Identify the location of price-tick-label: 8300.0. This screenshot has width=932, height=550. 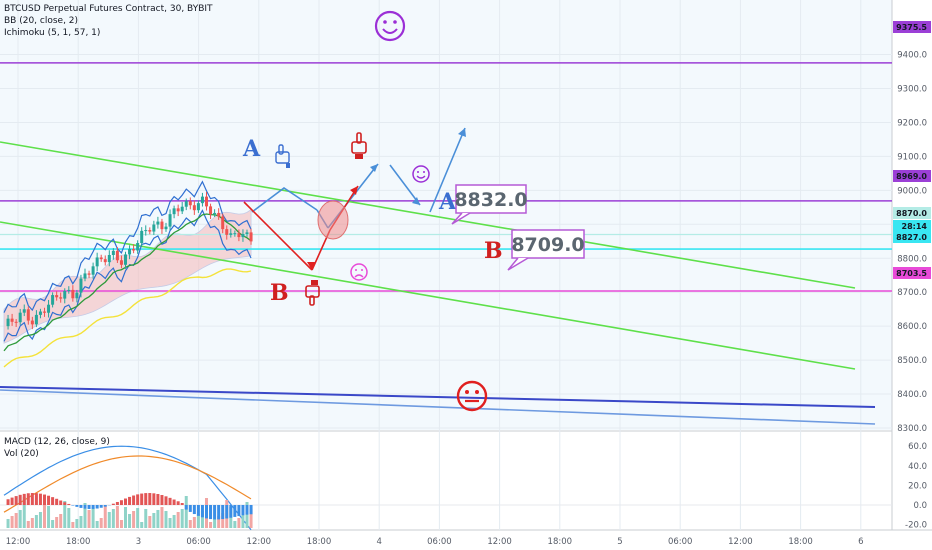
(912, 429).